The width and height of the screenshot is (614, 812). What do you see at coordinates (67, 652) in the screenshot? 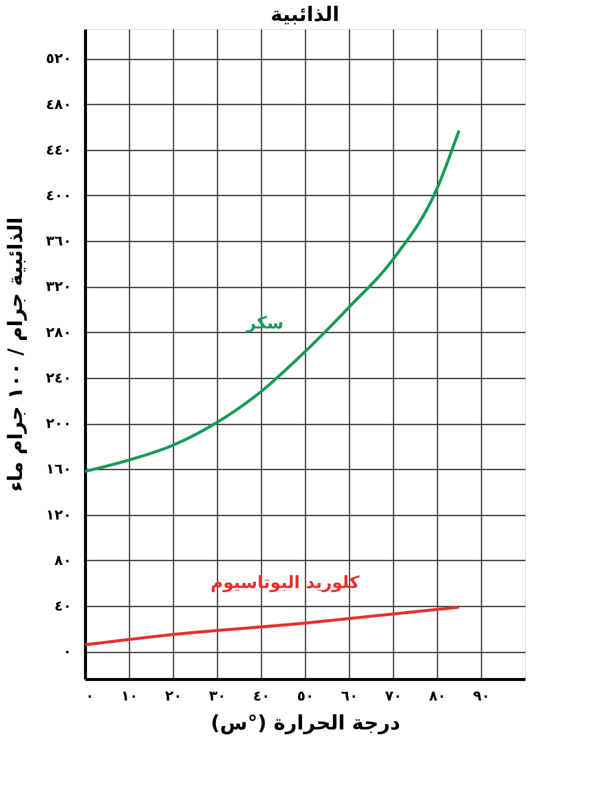
I see `y-tick-label: ٠` at bounding box center [67, 652].